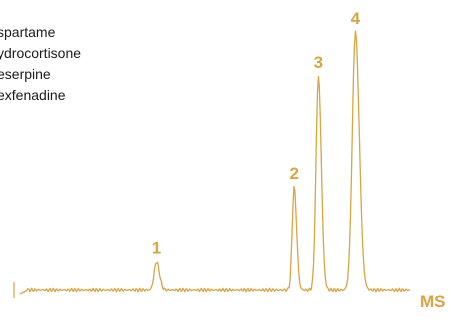 The height and width of the screenshot is (325, 450). What do you see at coordinates (318, 62) in the screenshot?
I see `peak-label-3: 3` at bounding box center [318, 62].